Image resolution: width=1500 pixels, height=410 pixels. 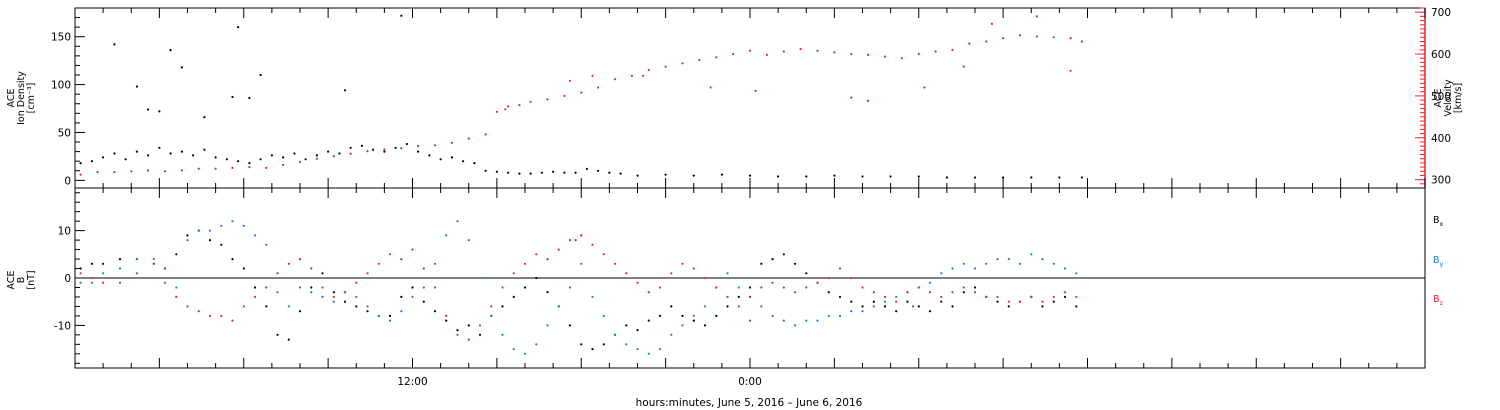 I want to click on density-axis-title-line: ACE, so click(x=11, y=98).